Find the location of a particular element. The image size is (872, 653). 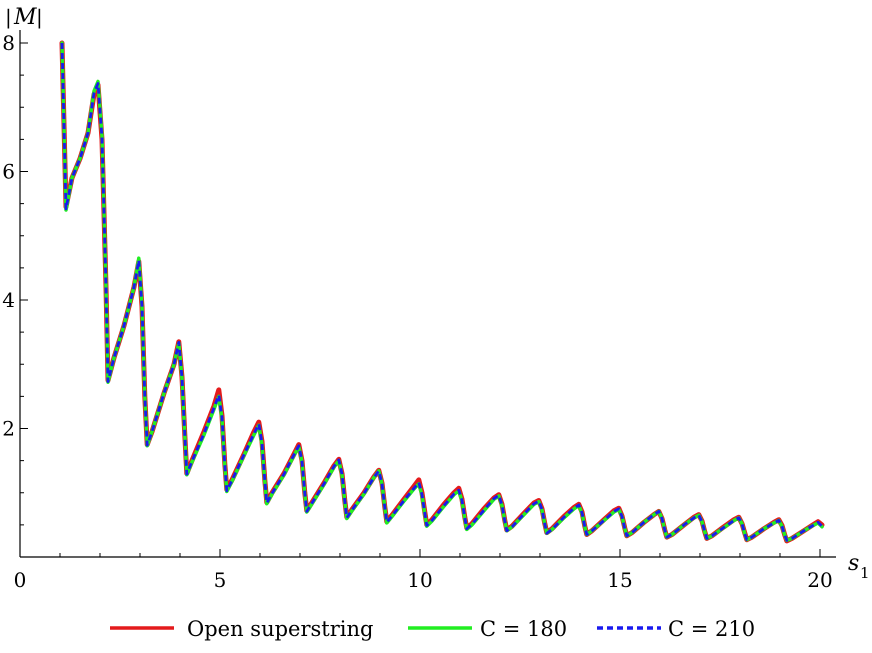

x-tick-label: 0 is located at coordinates (20, 580).